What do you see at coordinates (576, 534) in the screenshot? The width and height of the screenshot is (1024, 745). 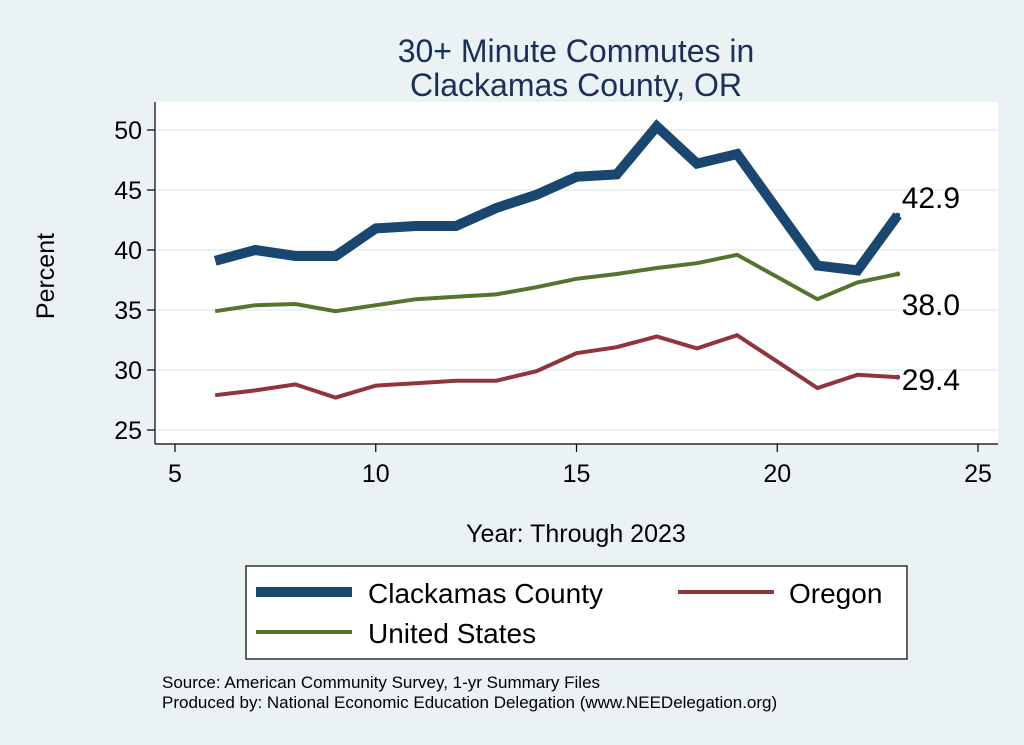 I see `x-axis-title: Year: Through 2023` at bounding box center [576, 534].